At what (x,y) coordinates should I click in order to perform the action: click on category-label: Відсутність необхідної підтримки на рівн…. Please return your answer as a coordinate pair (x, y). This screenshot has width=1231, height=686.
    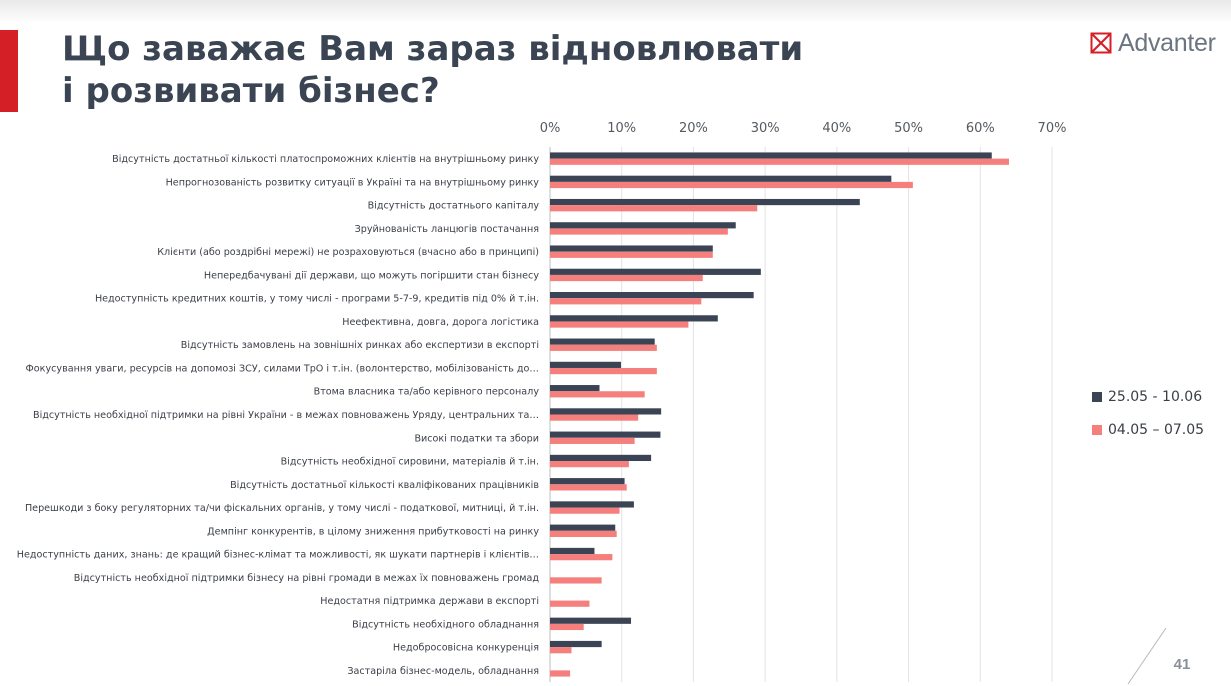
    Looking at the image, I should click on (286, 415).